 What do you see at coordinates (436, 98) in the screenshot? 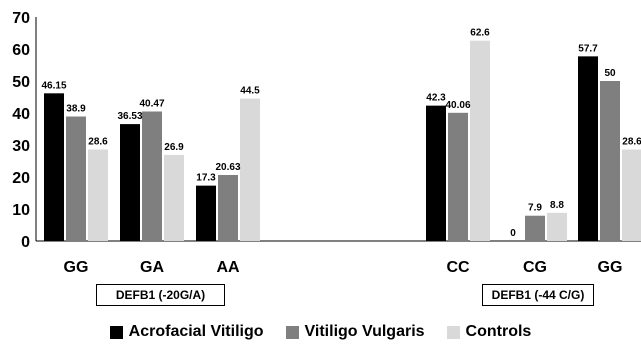
I see `data-label: 42.3` at bounding box center [436, 98].